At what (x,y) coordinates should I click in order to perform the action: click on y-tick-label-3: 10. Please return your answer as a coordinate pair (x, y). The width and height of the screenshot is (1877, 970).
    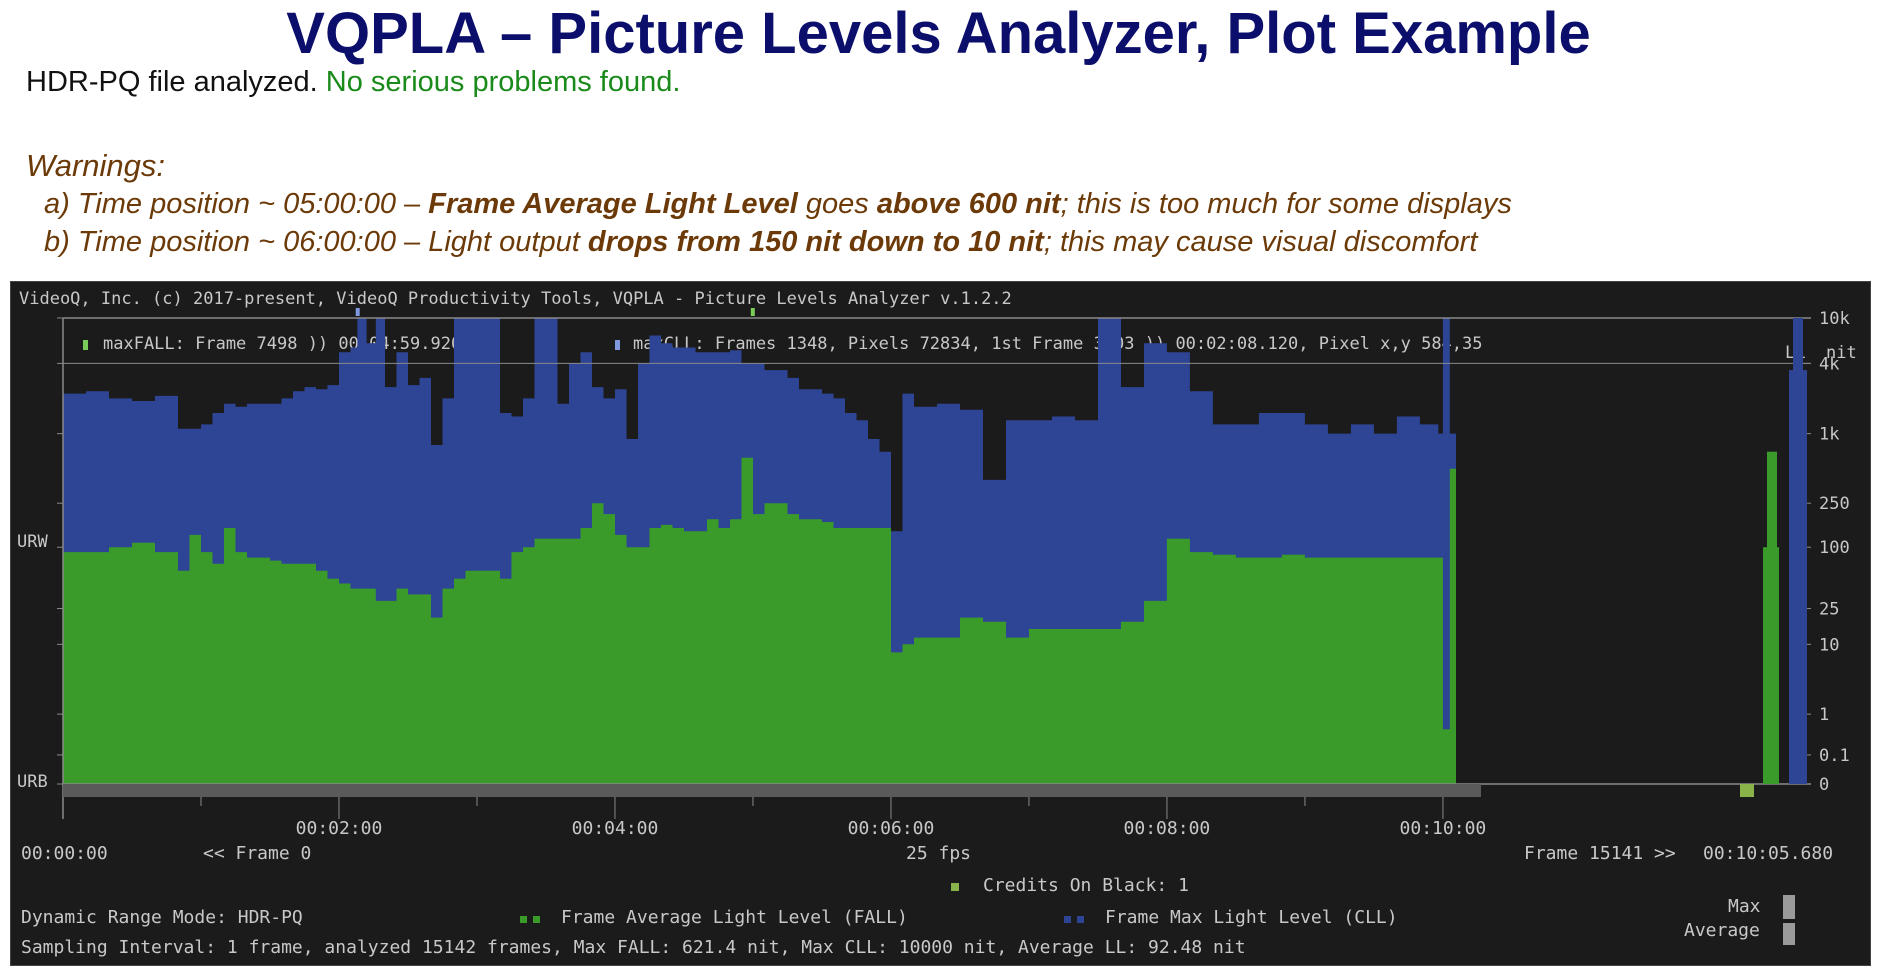
    Looking at the image, I should click on (1829, 645).